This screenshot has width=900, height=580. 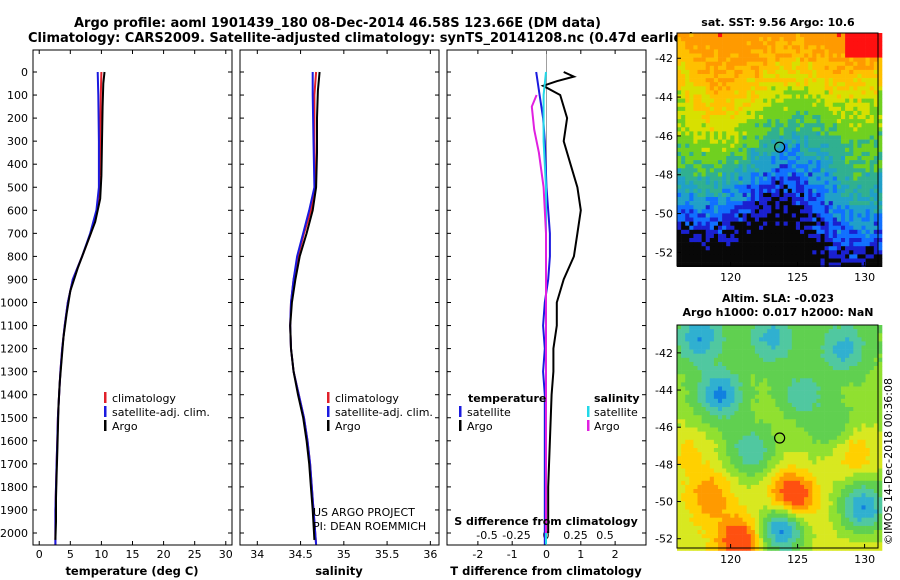 I want to click on legend-swatch-temp-argo, so click(x=460, y=425).